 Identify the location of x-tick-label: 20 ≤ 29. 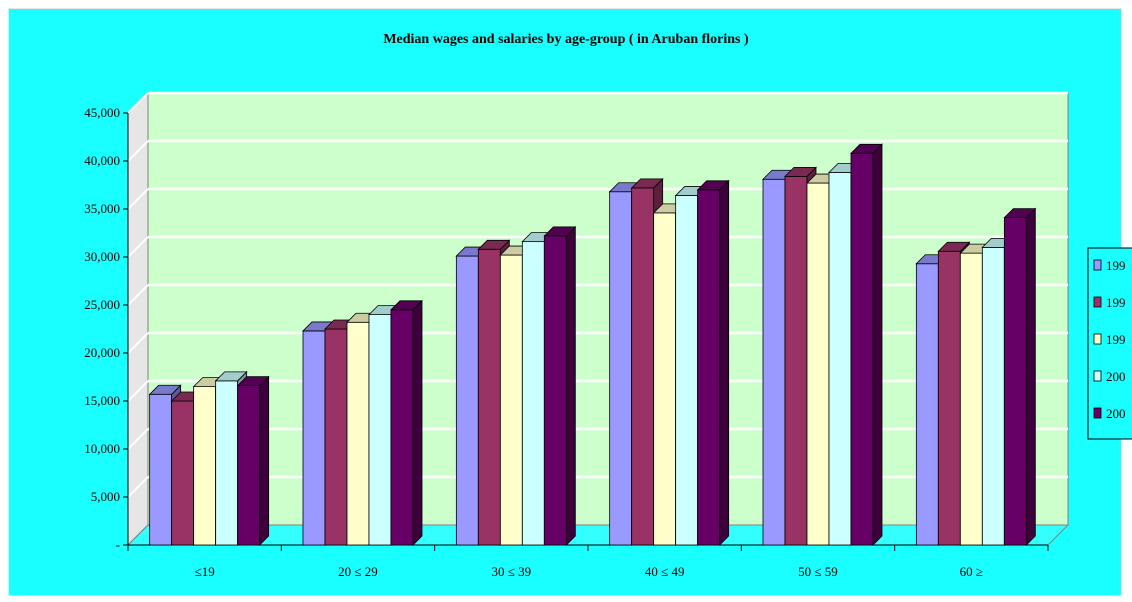
(358, 571).